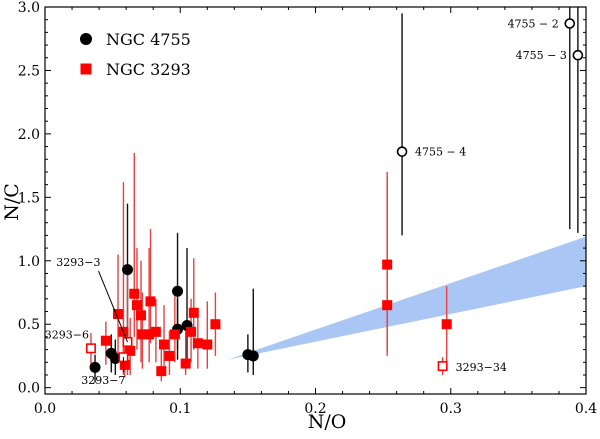  What do you see at coordinates (327, 422) in the screenshot?
I see `x-axis-label: N/O` at bounding box center [327, 422].